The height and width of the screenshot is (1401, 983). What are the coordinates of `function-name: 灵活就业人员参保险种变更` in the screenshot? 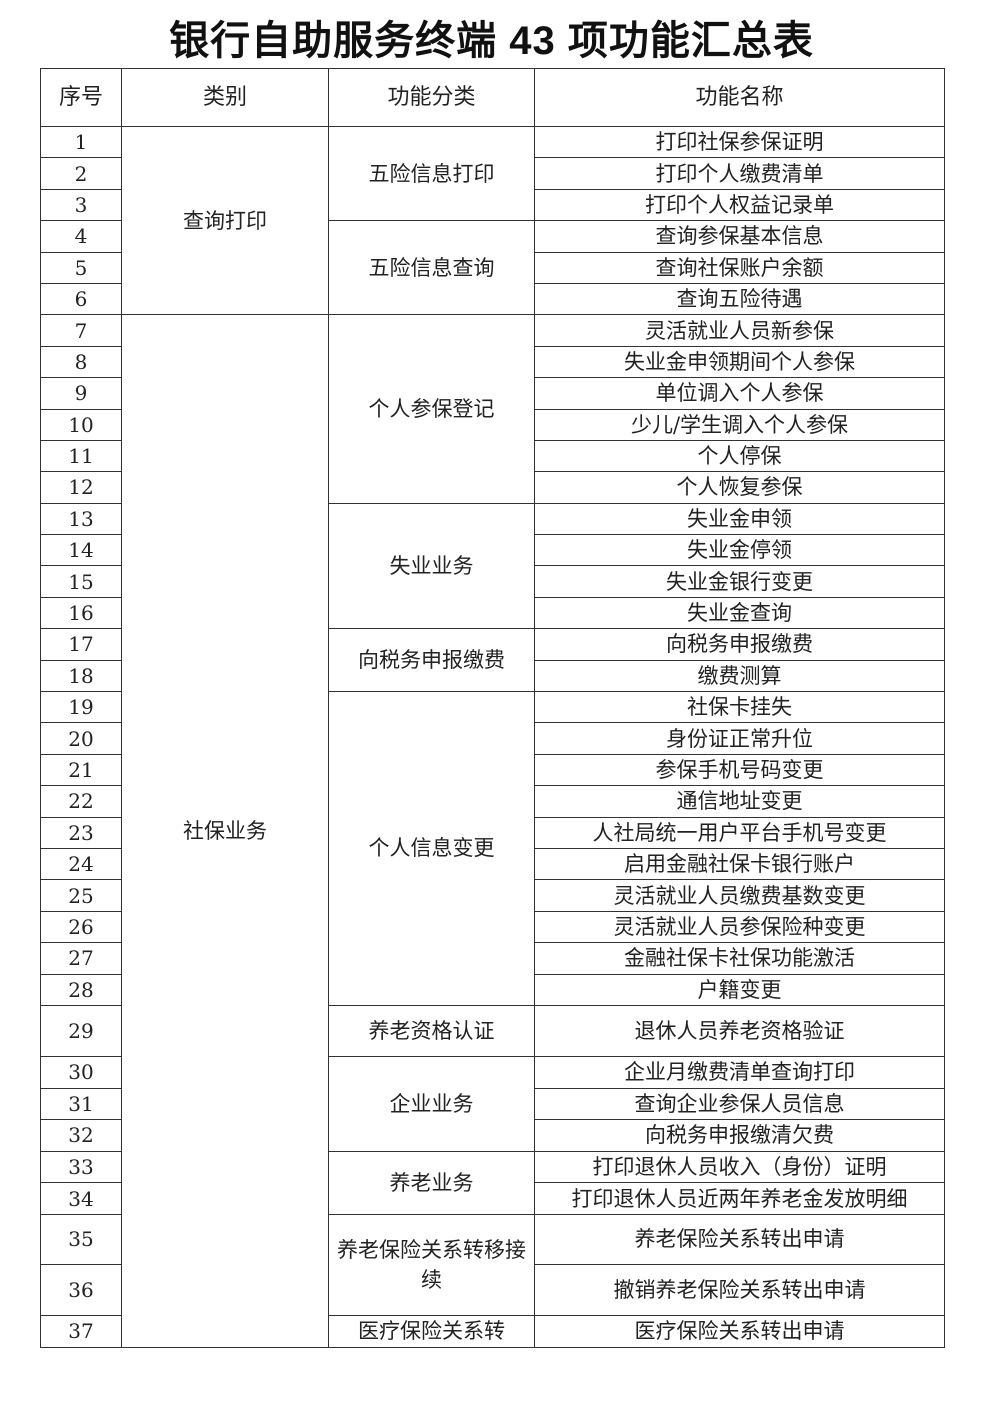 It's located at (739, 927).